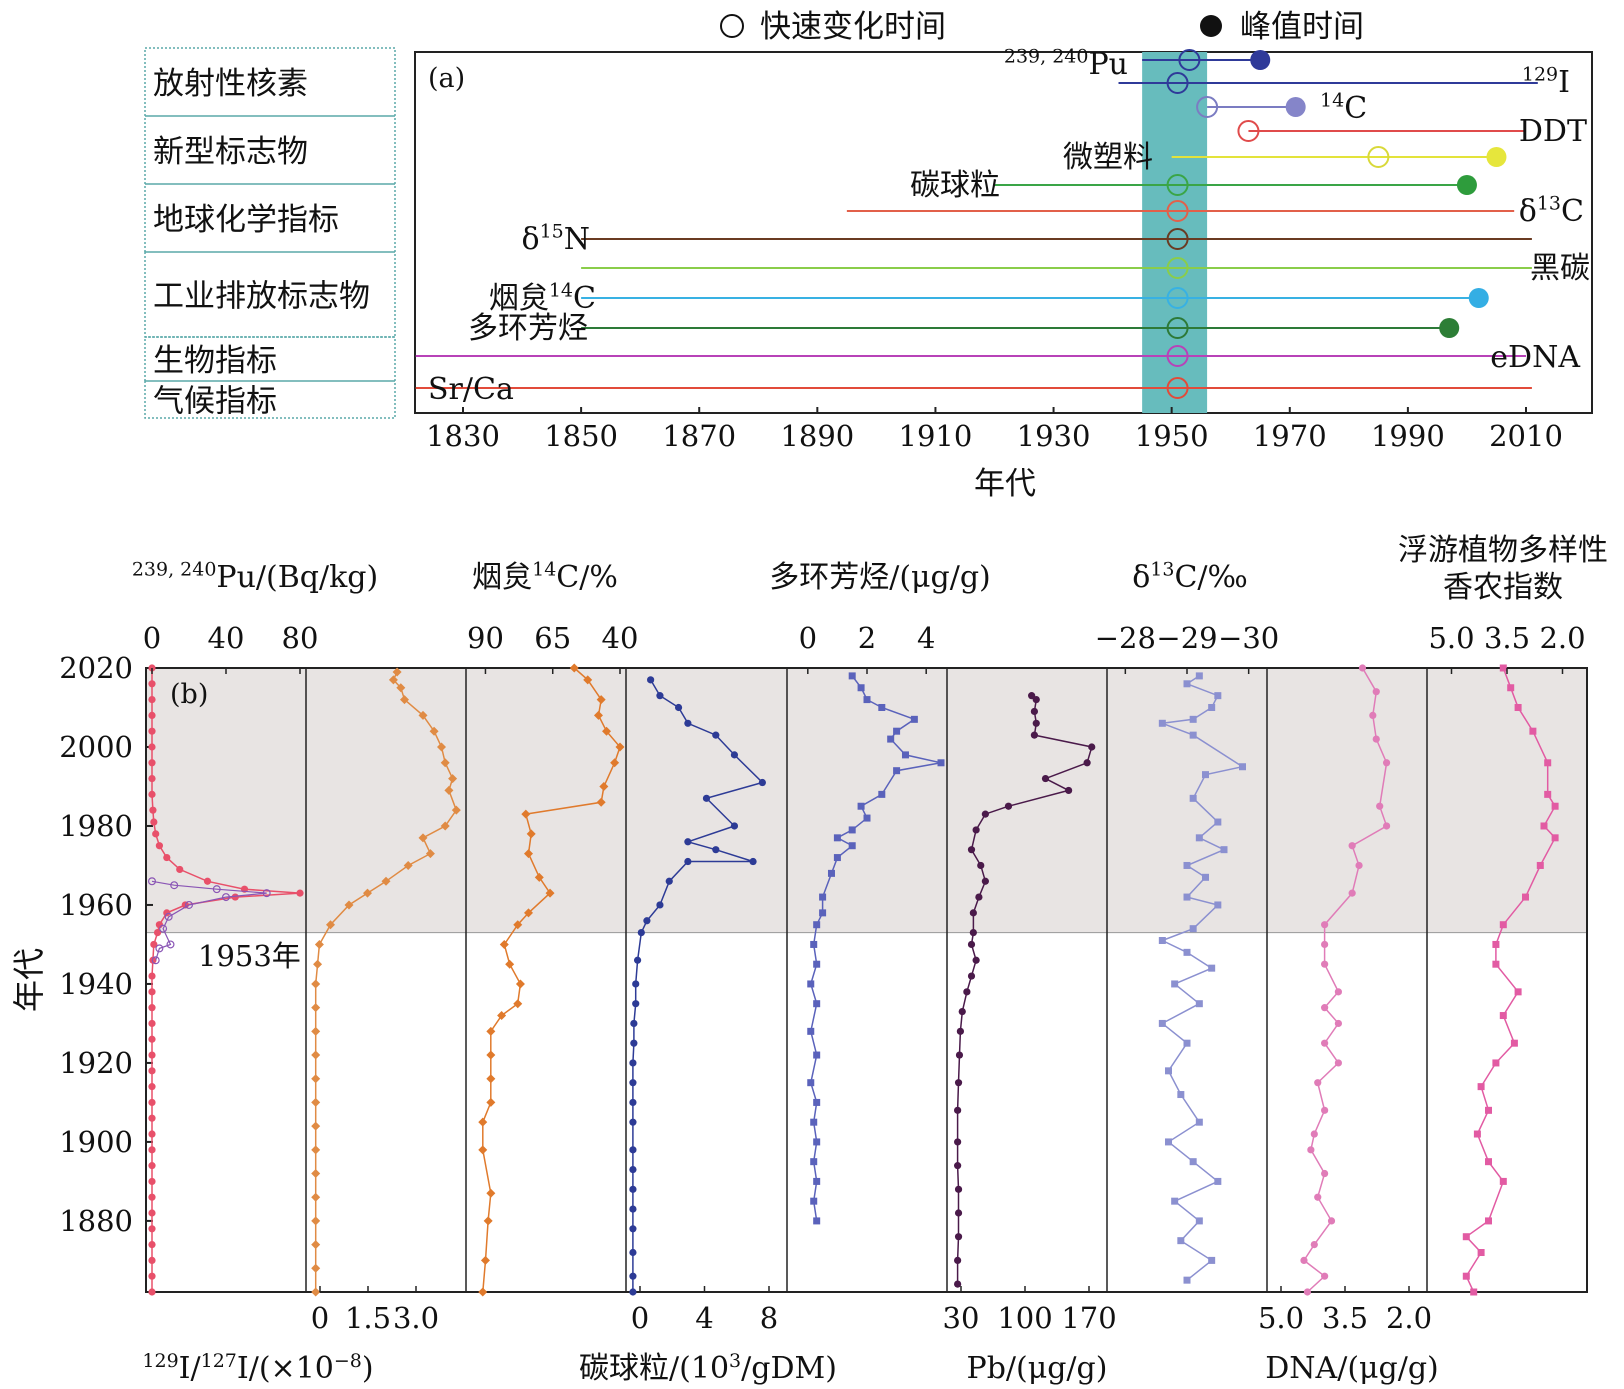  I want to click on timeline-row: 碳球粒, so click(1193, 185).